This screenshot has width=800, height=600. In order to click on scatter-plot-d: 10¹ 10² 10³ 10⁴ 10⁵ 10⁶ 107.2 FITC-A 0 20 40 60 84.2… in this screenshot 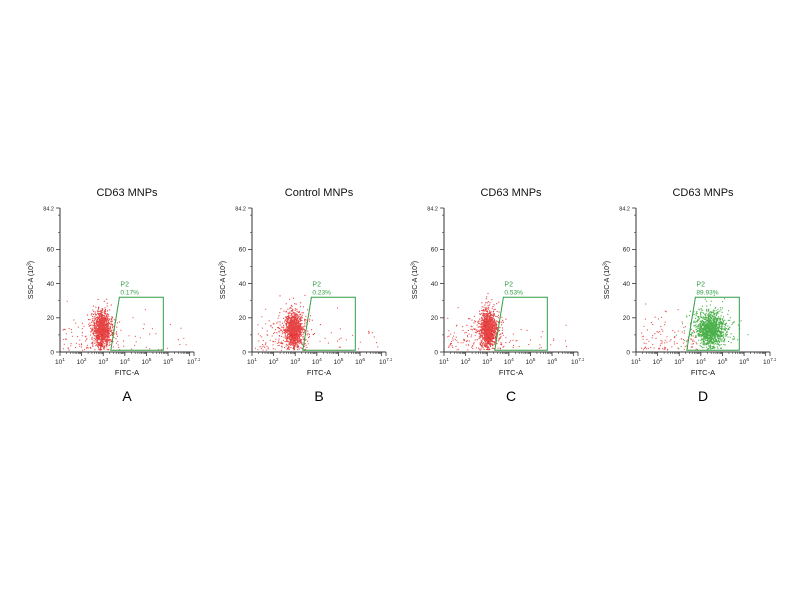, I will do `click(690, 291)`.